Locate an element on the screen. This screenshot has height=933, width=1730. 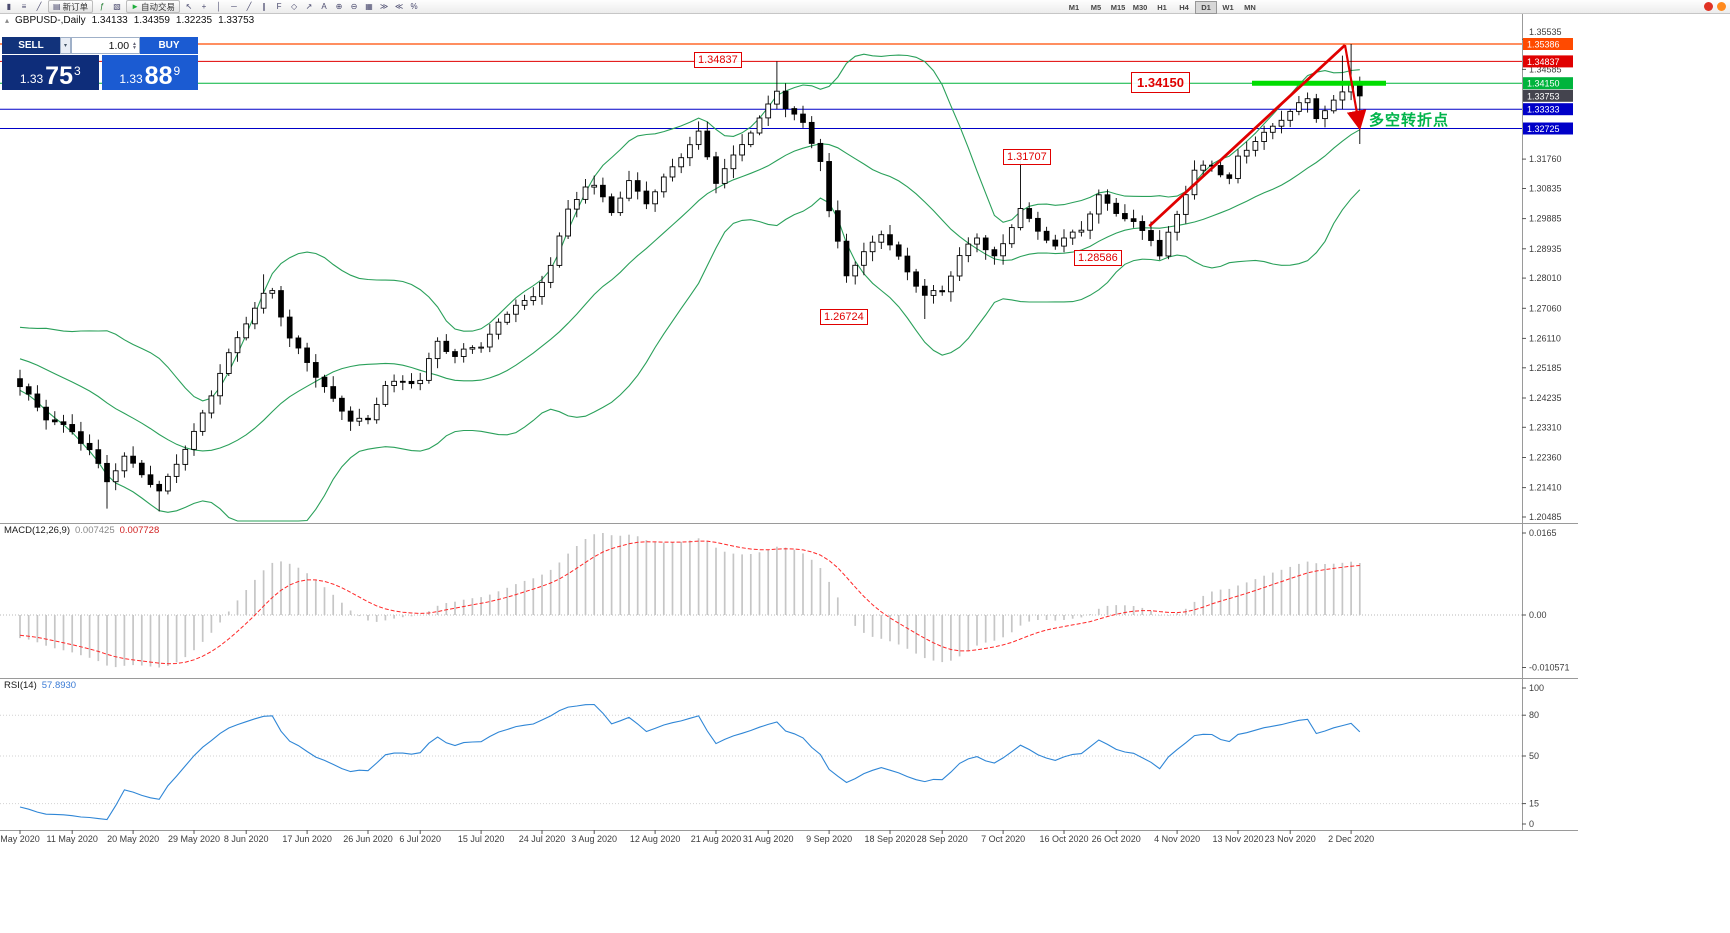
svg-text: 1.32725 is located at coordinates (1543, 129).